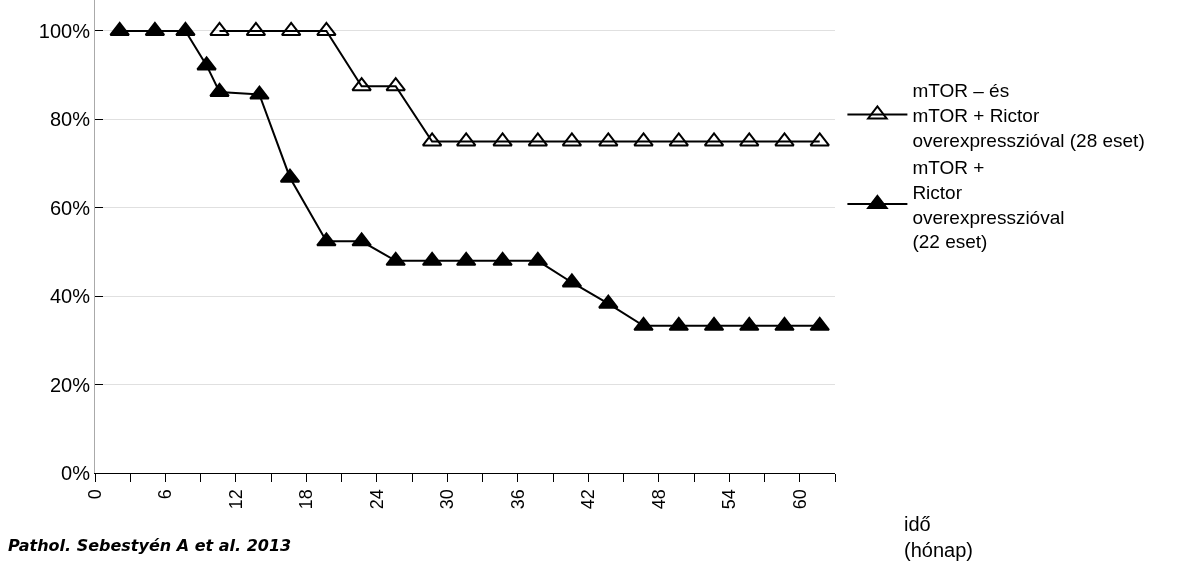 This screenshot has width=1200, height=564. I want to click on y-tick-label: 40%, so click(70, 296).